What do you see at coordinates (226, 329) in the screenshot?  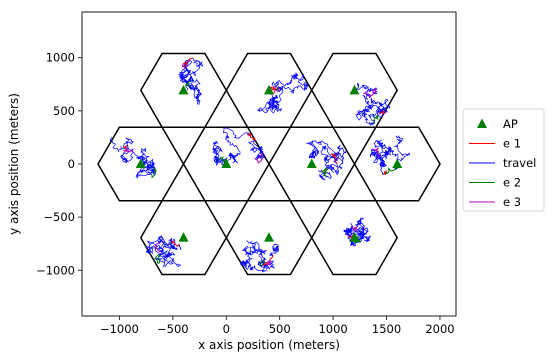 I see `x-tick-label: 0` at bounding box center [226, 329].